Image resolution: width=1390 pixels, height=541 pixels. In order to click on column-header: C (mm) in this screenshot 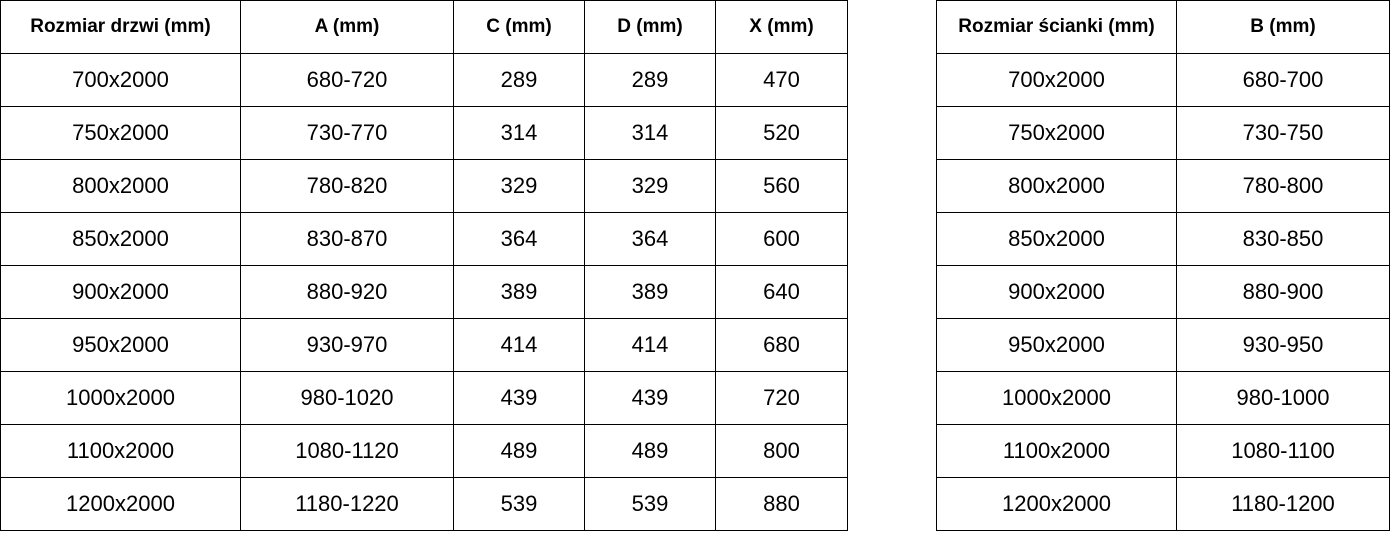, I will do `click(519, 27)`.